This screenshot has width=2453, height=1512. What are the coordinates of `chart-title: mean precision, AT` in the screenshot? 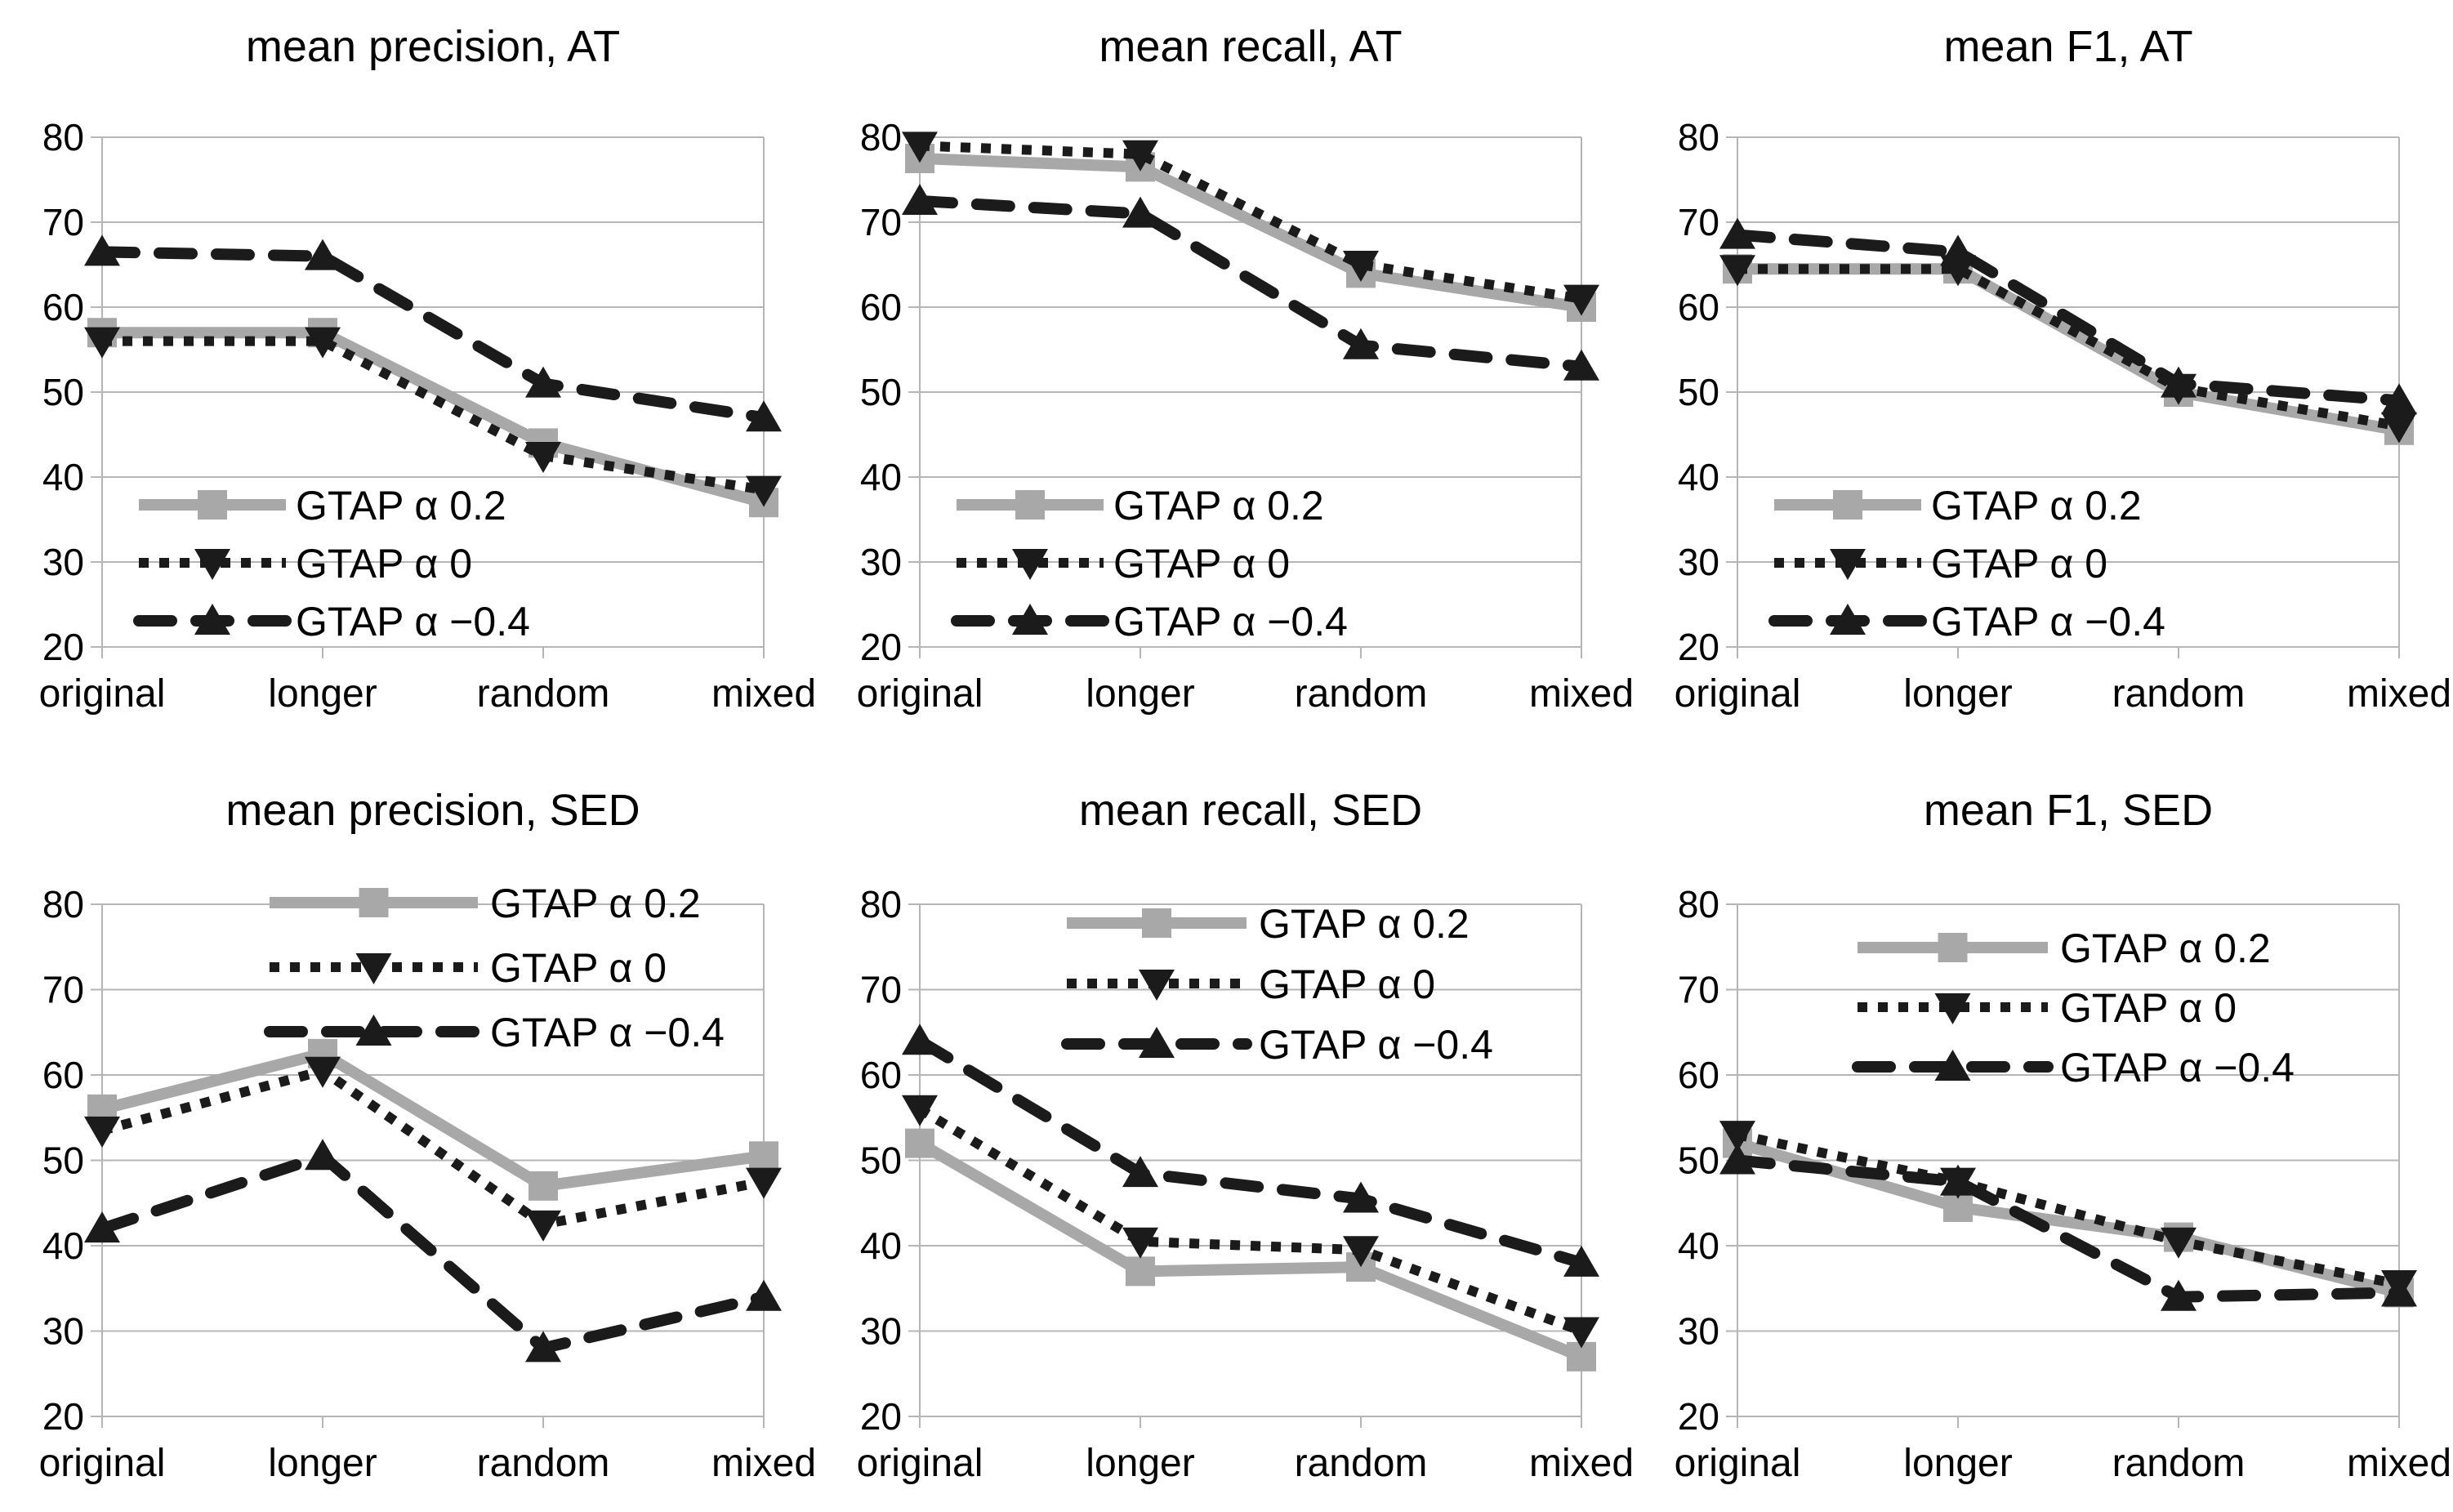 It's located at (433, 47).